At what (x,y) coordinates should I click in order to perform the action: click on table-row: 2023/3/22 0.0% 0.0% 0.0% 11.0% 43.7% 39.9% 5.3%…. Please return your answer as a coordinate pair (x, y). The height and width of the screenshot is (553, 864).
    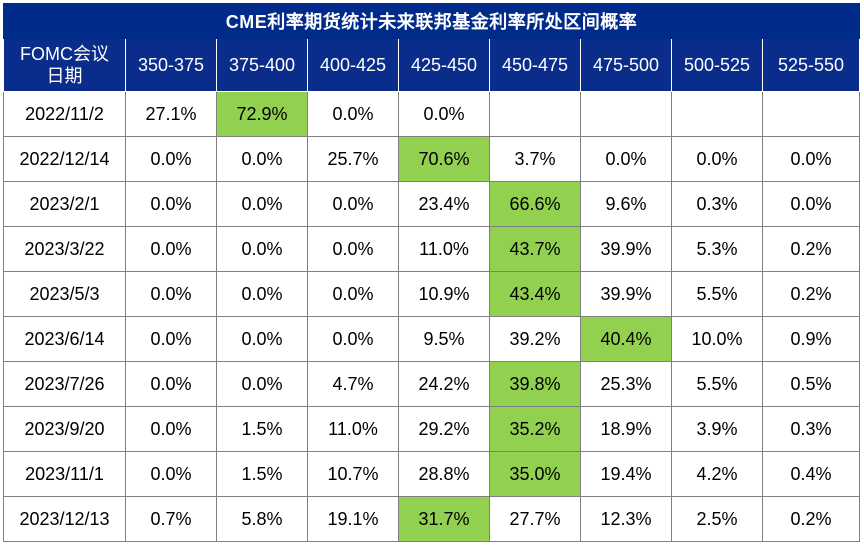
    Looking at the image, I should click on (432, 249).